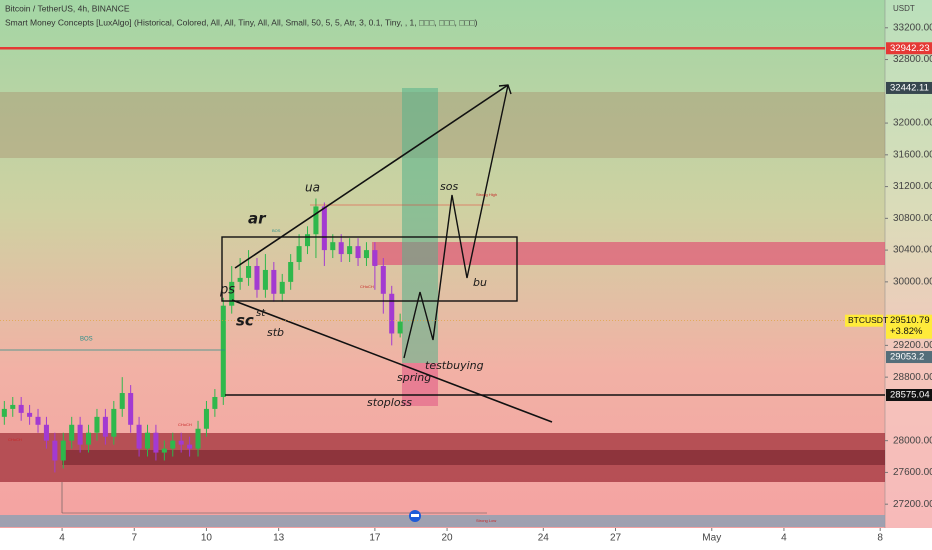 Image resolution: width=932 pixels, height=550 pixels. Describe the element at coordinates (312, 188) in the screenshot. I see `annotation: ua` at that location.